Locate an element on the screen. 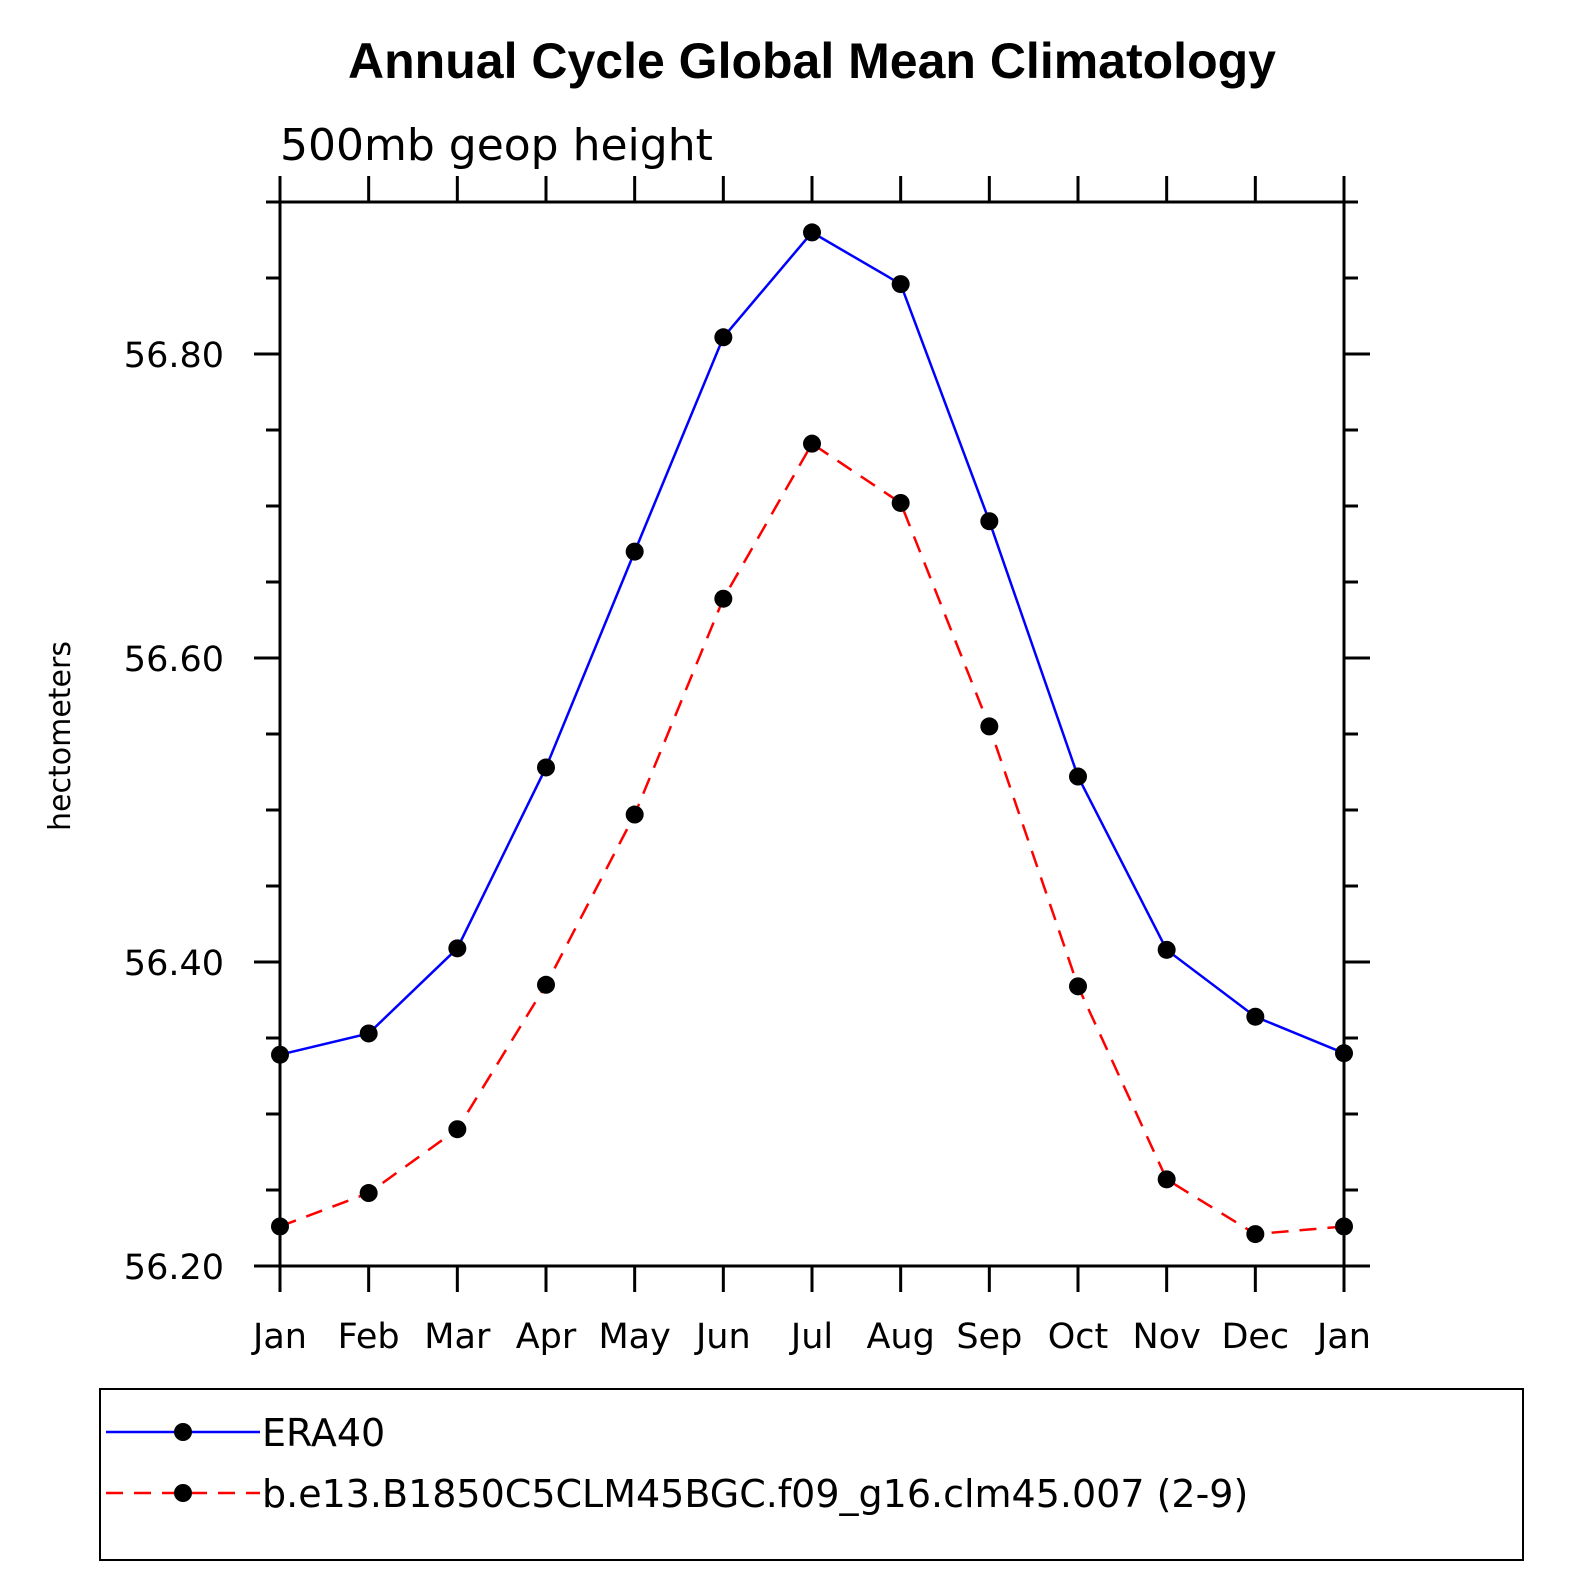 The image size is (1591, 1591). chart-subtitle: 500mb geop height is located at coordinates (496, 145).